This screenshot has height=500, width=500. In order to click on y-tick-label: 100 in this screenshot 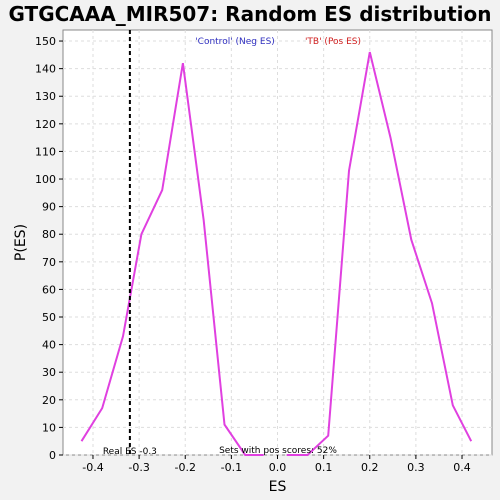, I will do `click(45, 179)`.